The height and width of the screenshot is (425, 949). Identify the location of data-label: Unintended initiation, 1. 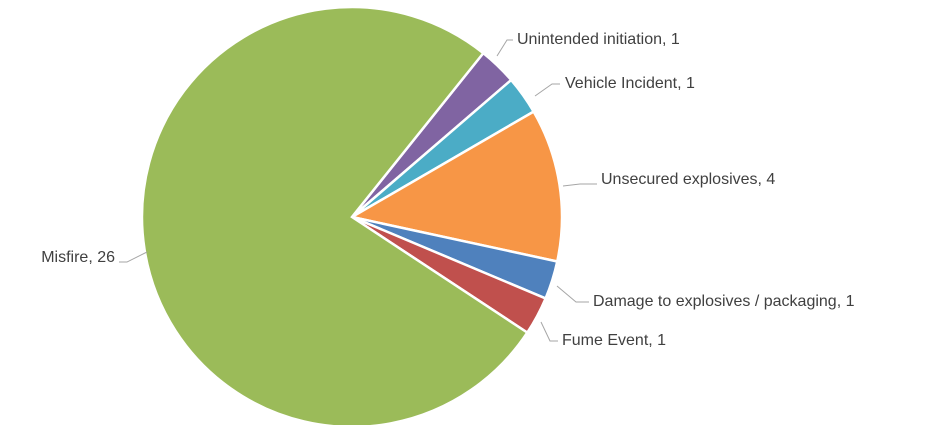
(598, 39).